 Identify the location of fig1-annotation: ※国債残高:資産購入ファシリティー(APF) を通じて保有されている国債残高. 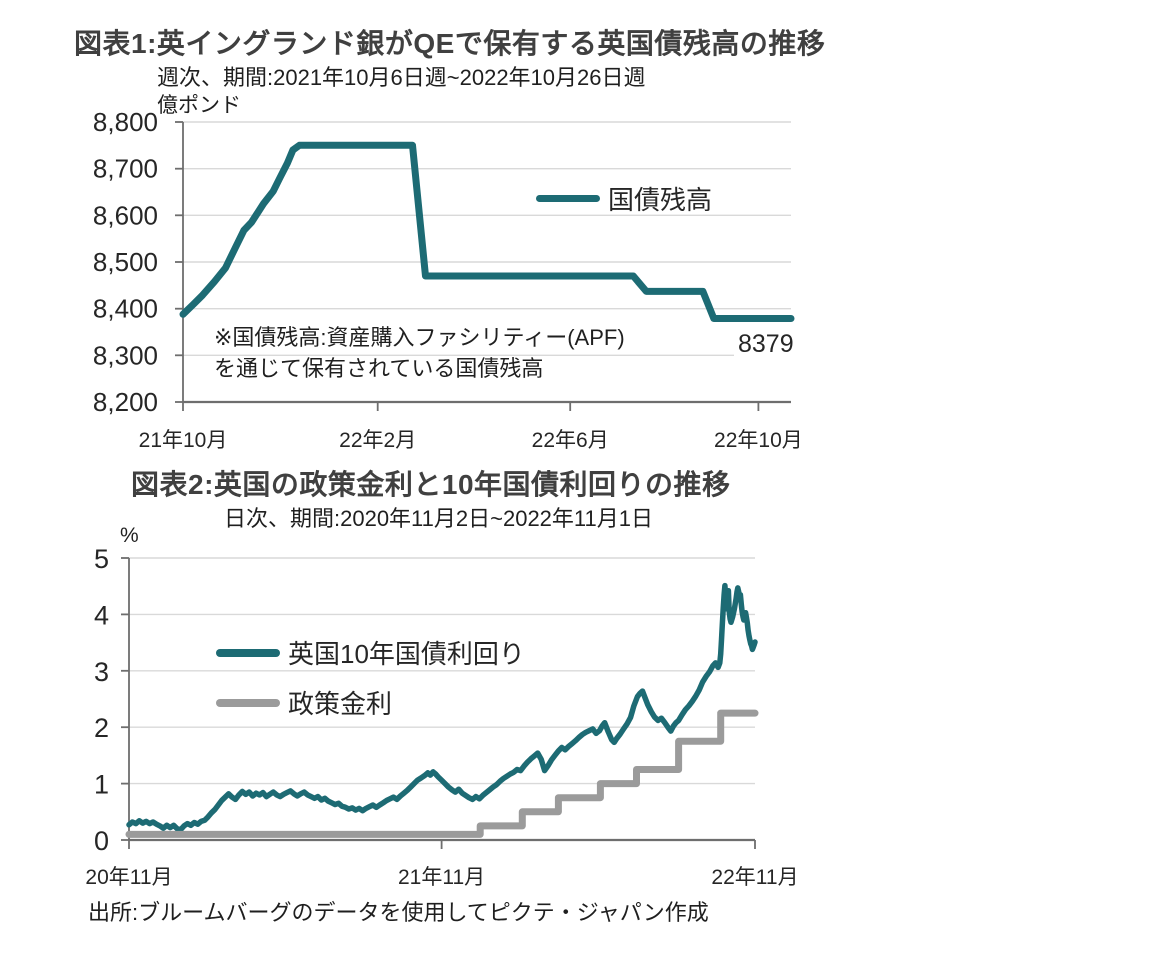
(419, 353).